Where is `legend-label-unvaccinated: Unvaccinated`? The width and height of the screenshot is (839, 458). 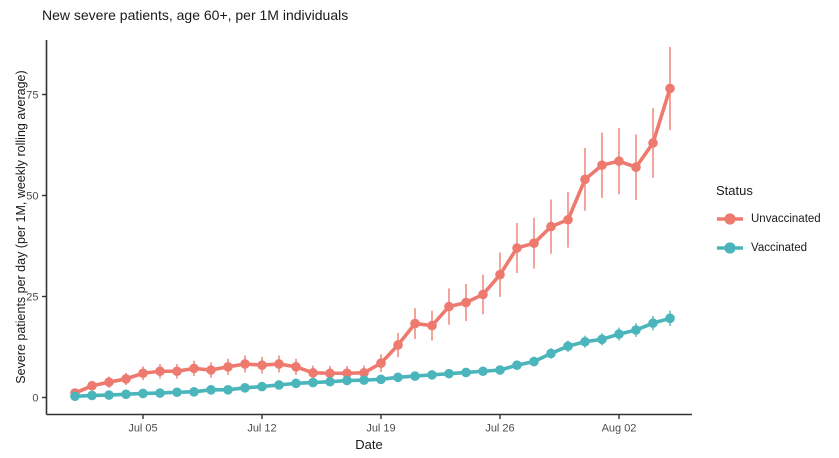 legend-label-unvaccinated: Unvaccinated is located at coordinates (786, 219).